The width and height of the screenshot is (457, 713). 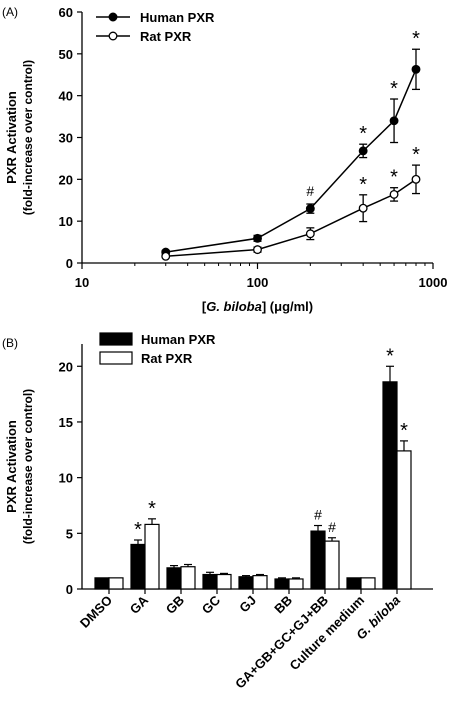 What do you see at coordinates (28, 466) in the screenshot?
I see `panel-b-y-label-sub: (fold-increase over control)` at bounding box center [28, 466].